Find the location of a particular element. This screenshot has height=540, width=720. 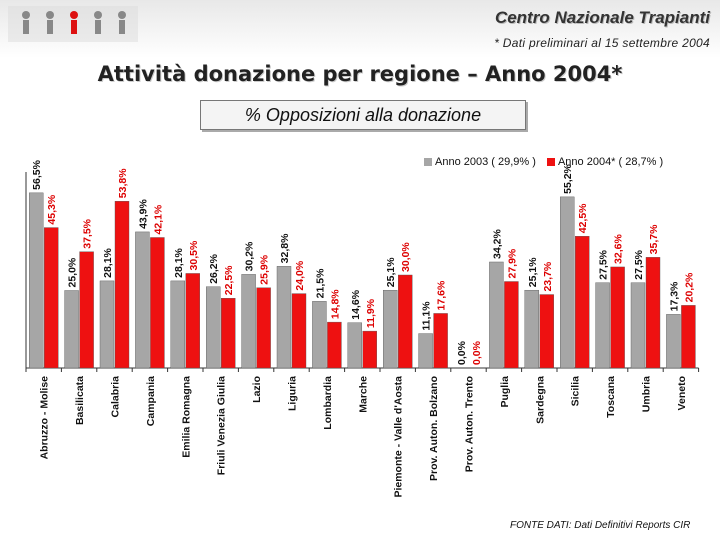

legend-label-2003: Anno 2003 ( 29,9% ) is located at coordinates (485, 162).